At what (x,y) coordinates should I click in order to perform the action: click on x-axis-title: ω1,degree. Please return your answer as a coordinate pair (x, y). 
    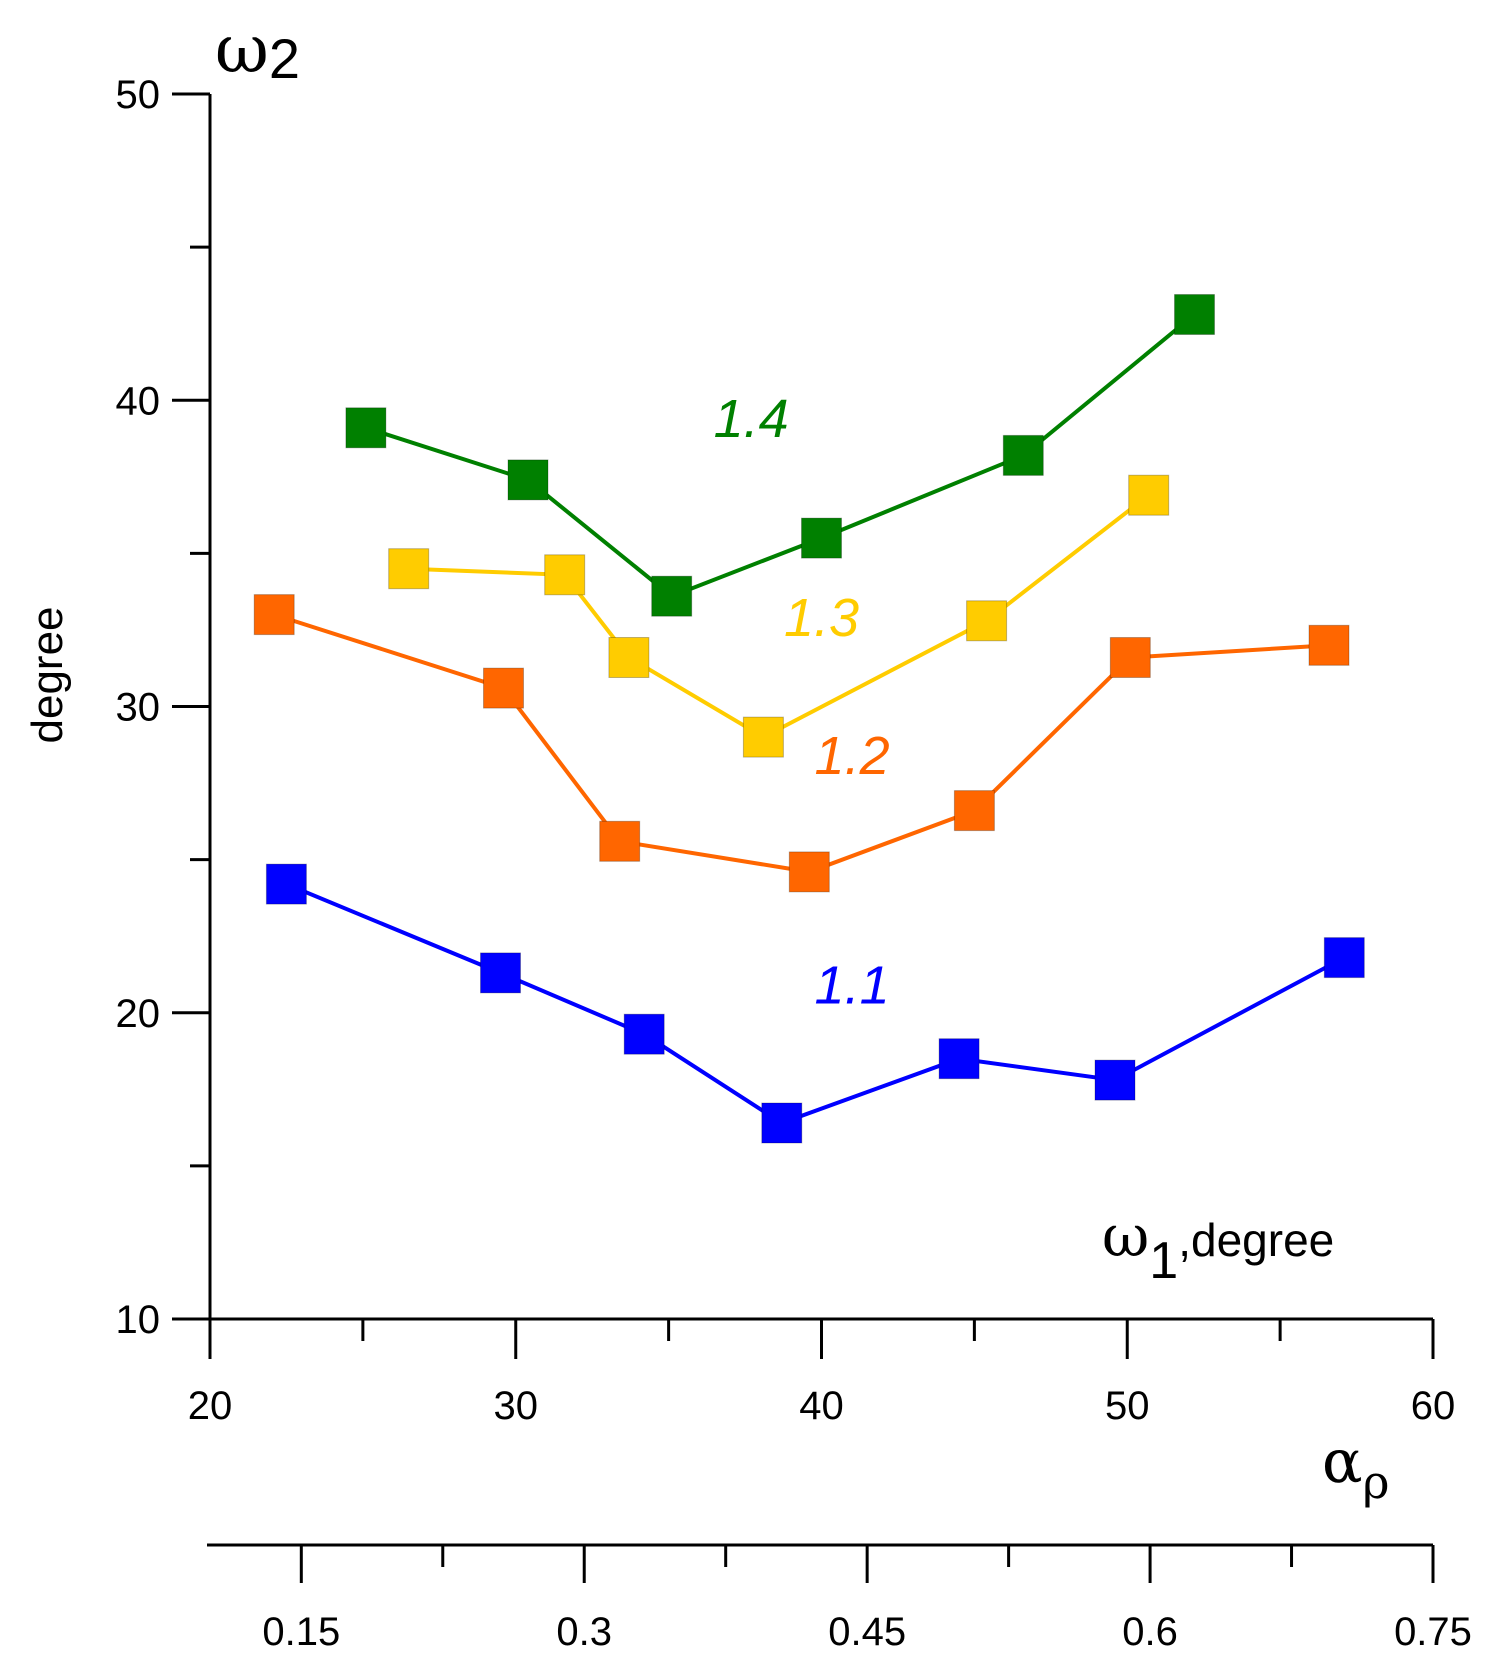
    Looking at the image, I should click on (1218, 1246).